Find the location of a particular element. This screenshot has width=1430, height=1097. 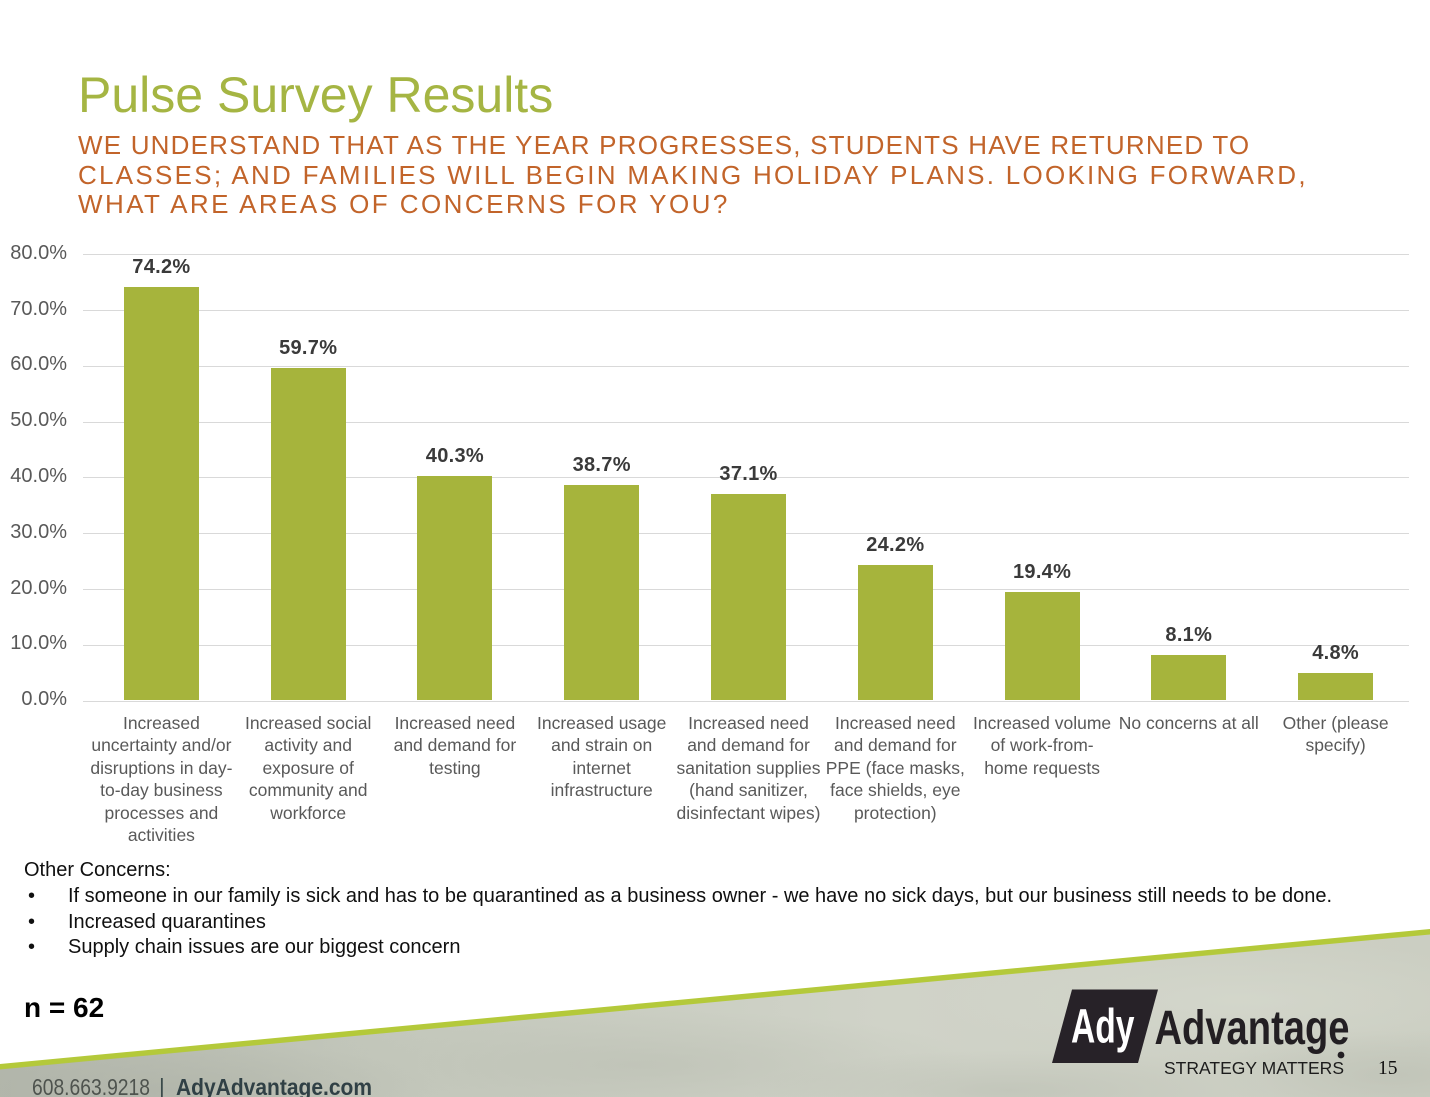

svg-text: AdyAdvantage.com is located at coordinates (274, 1085).